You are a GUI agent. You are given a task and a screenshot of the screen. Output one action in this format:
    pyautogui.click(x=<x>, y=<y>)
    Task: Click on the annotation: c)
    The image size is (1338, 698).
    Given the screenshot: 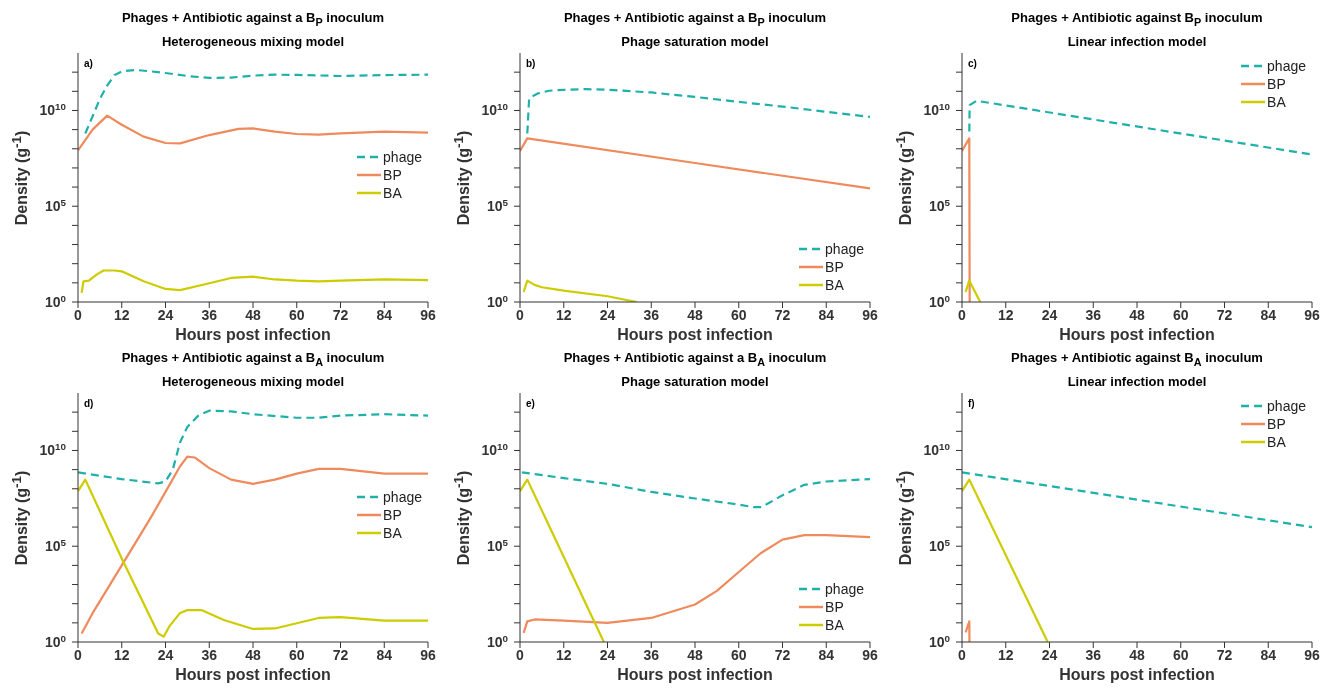 What is the action you would take?
    pyautogui.click(x=972, y=63)
    